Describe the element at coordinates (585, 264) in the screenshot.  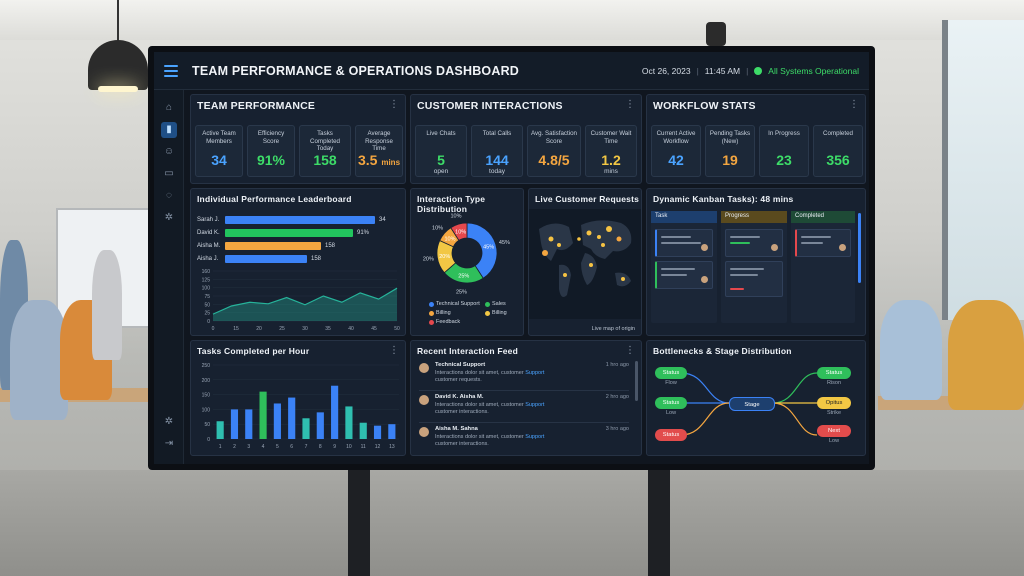
I see `world-map` at that location.